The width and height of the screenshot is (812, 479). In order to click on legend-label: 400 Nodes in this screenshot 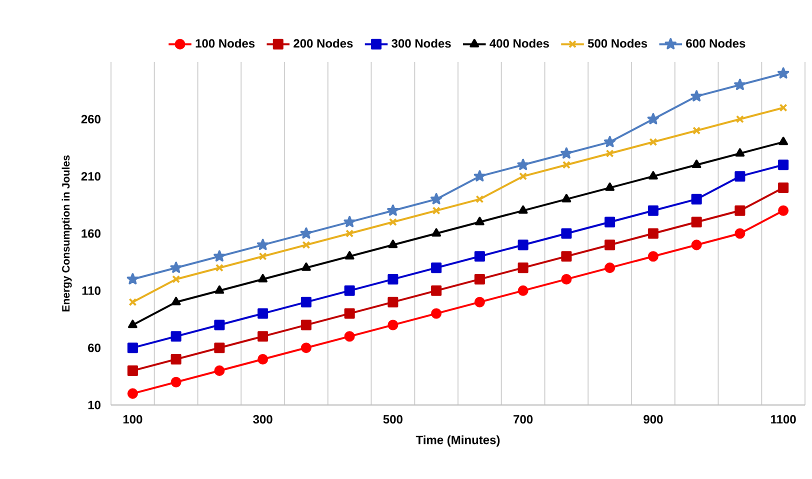, I will do `click(519, 43)`.